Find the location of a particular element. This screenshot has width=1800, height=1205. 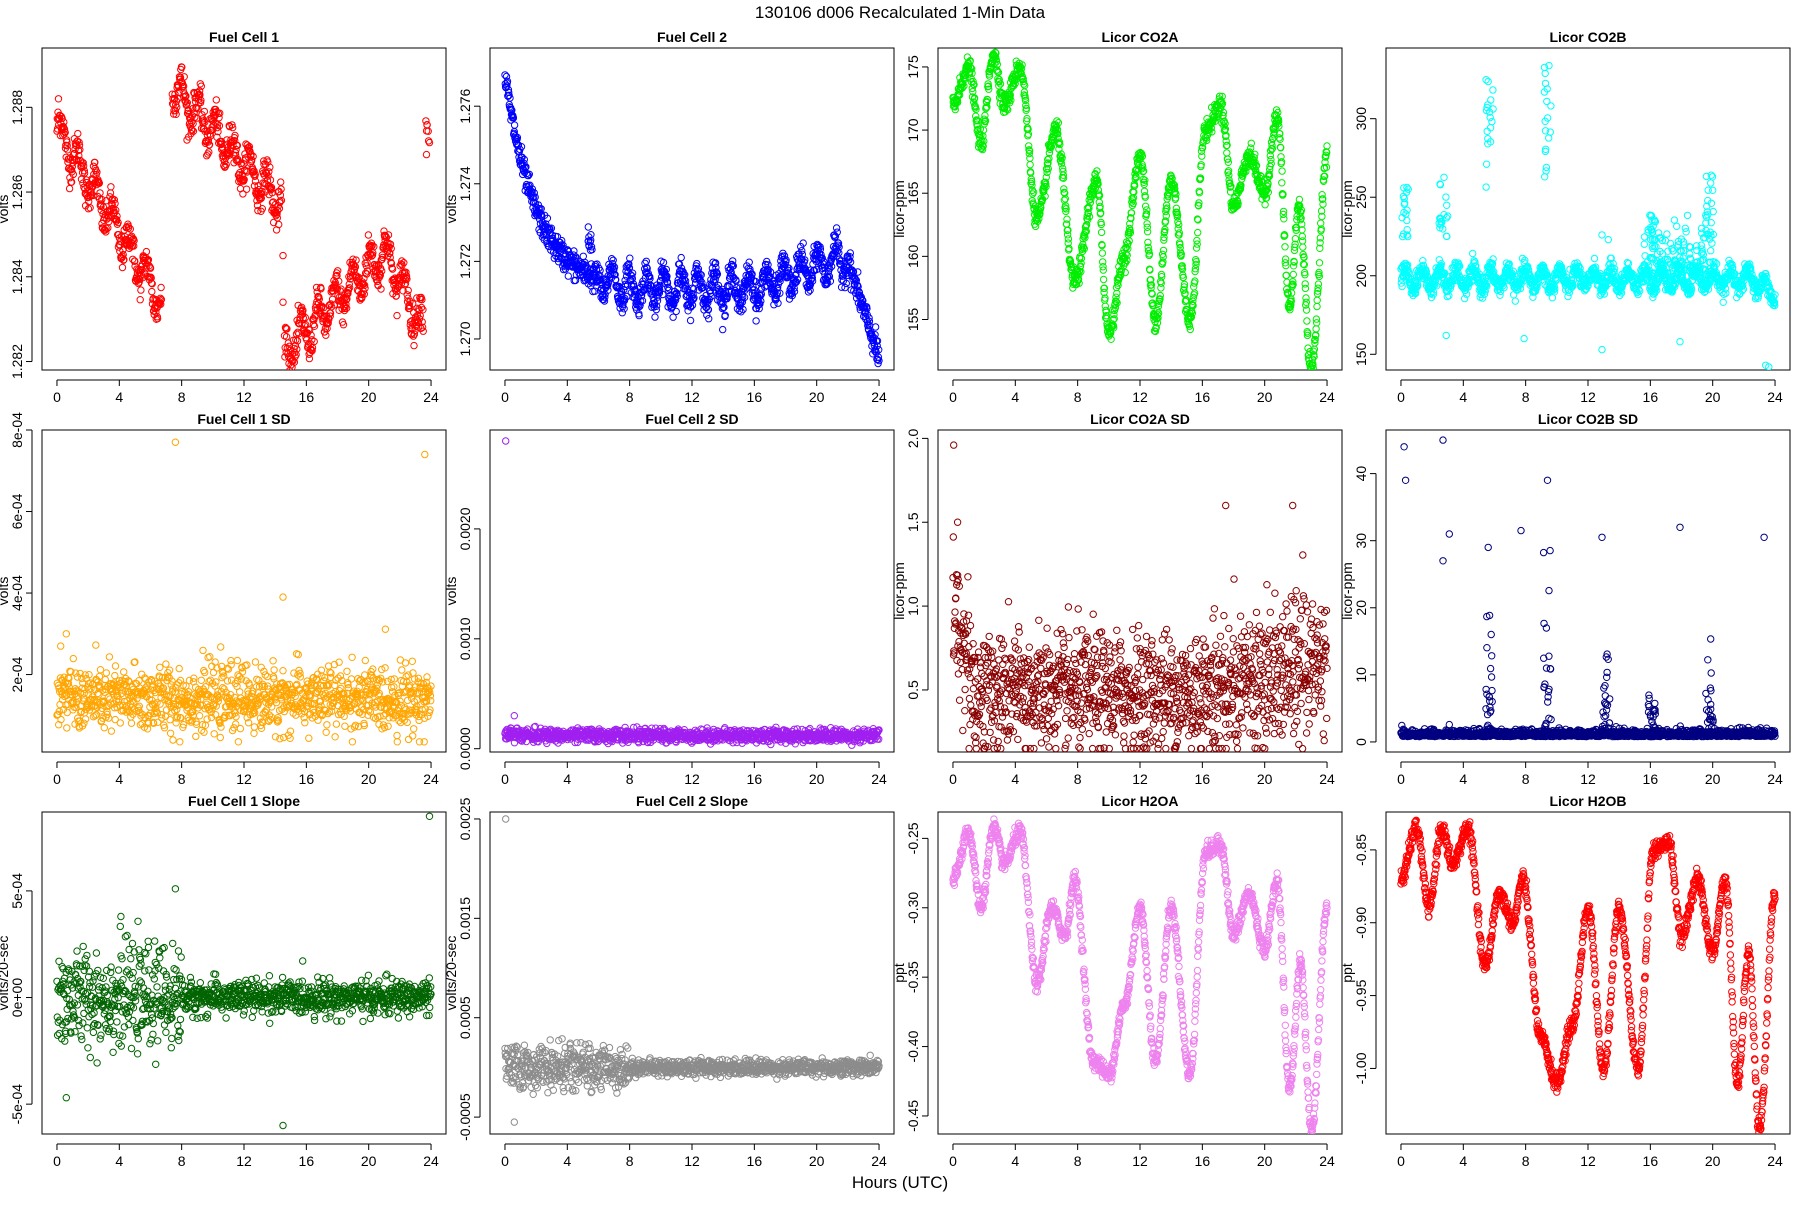

y-tick-label: 1.272 is located at coordinates (465, 261).